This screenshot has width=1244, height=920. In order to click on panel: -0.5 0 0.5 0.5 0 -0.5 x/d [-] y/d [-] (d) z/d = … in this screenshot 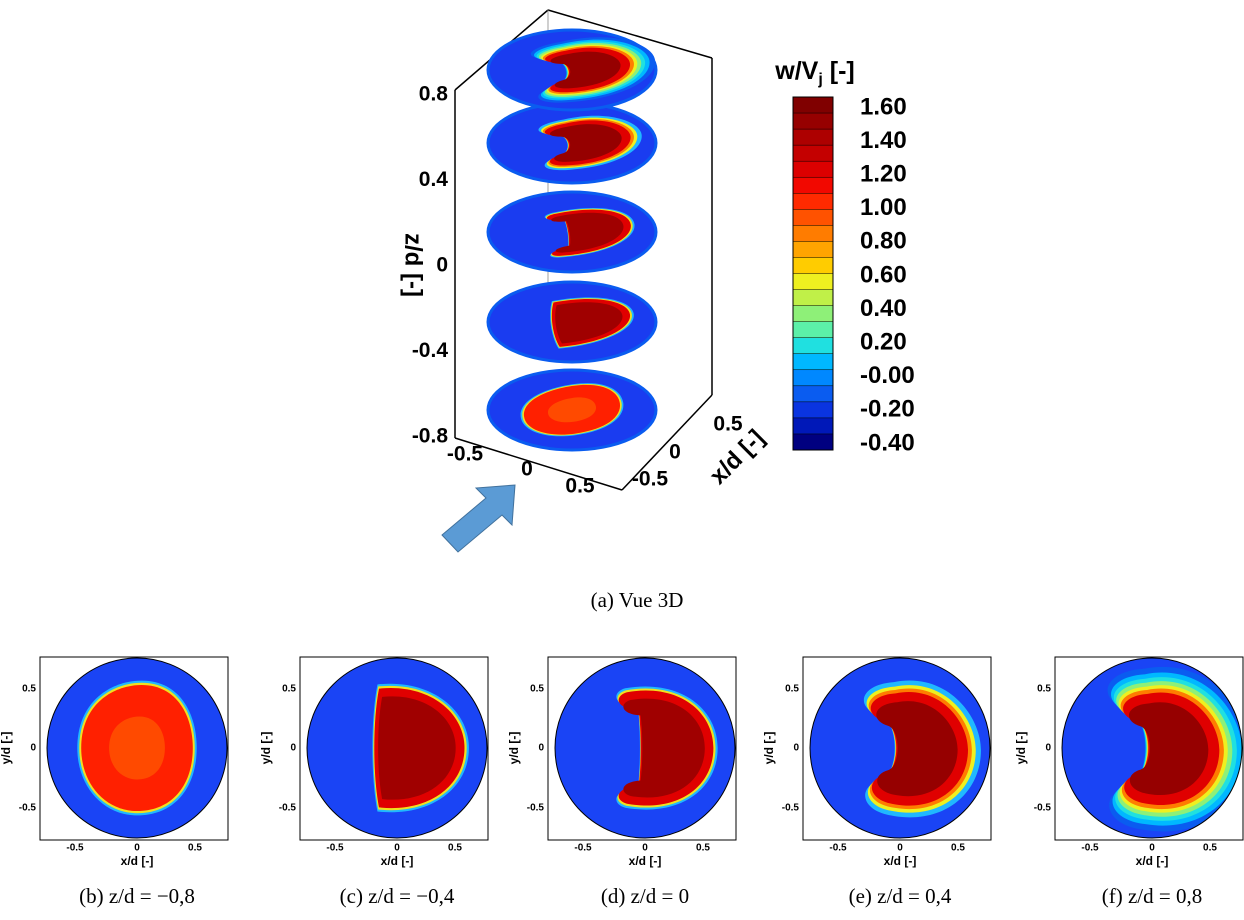, I will do `click(622, 782)`.